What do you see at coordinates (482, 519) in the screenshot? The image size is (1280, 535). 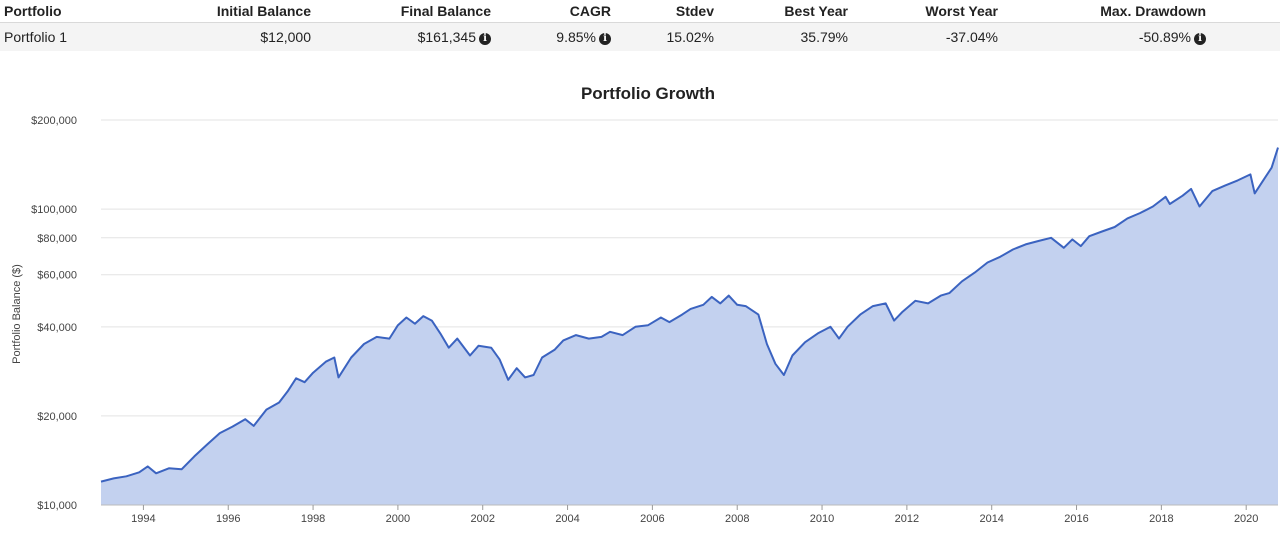 I see `x-tick-label: 2002` at bounding box center [482, 519].